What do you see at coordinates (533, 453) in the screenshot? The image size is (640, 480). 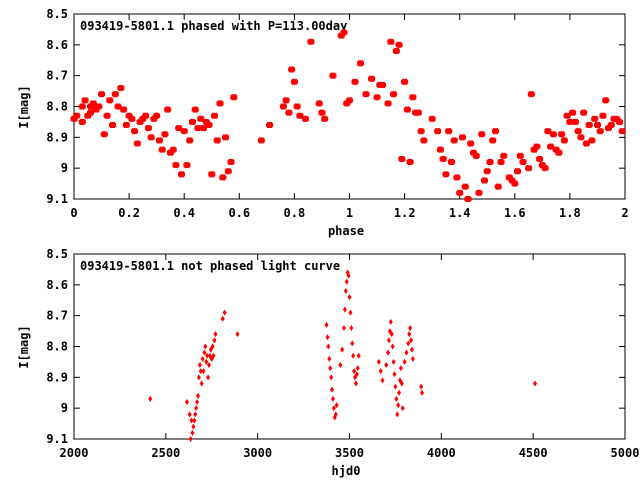 I see `x-tick-label: 4500` at bounding box center [533, 453].